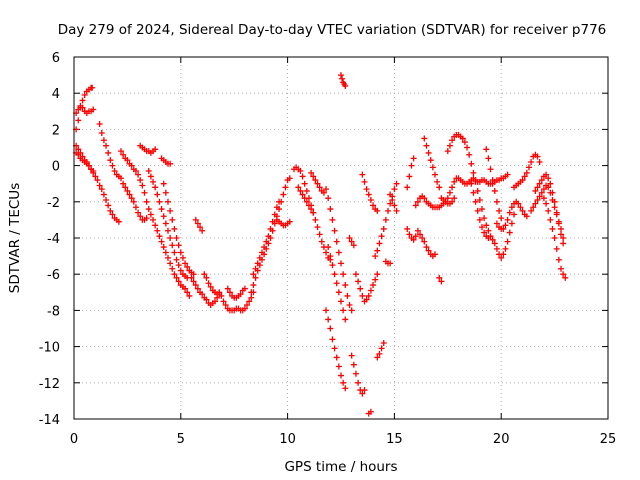  I want to click on y-tick-label: -10, so click(49, 348).